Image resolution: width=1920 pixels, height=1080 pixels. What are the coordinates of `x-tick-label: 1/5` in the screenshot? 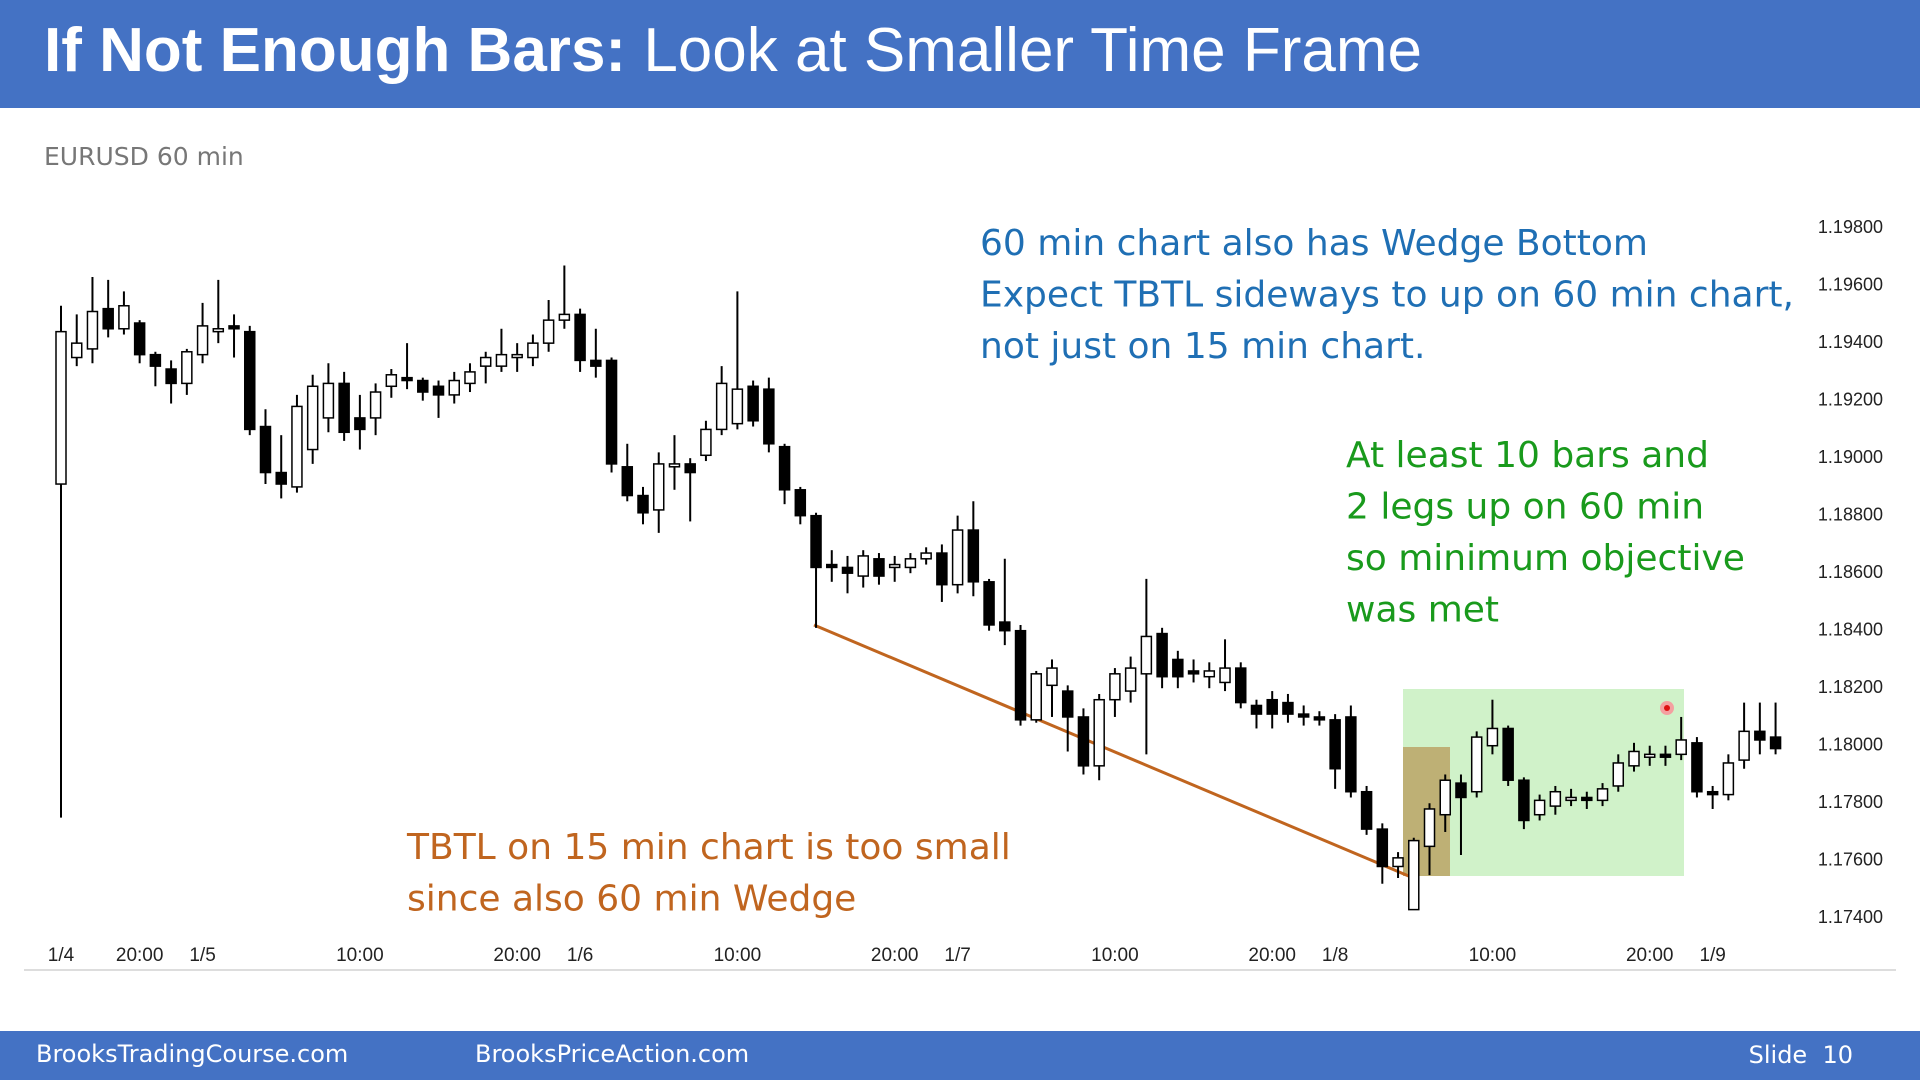 It's located at (202, 955).